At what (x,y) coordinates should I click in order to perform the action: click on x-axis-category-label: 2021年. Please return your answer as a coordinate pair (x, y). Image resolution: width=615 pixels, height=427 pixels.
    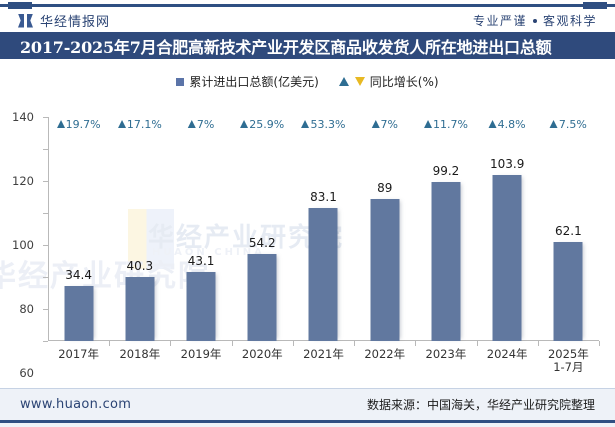
    Looking at the image, I should click on (323, 354).